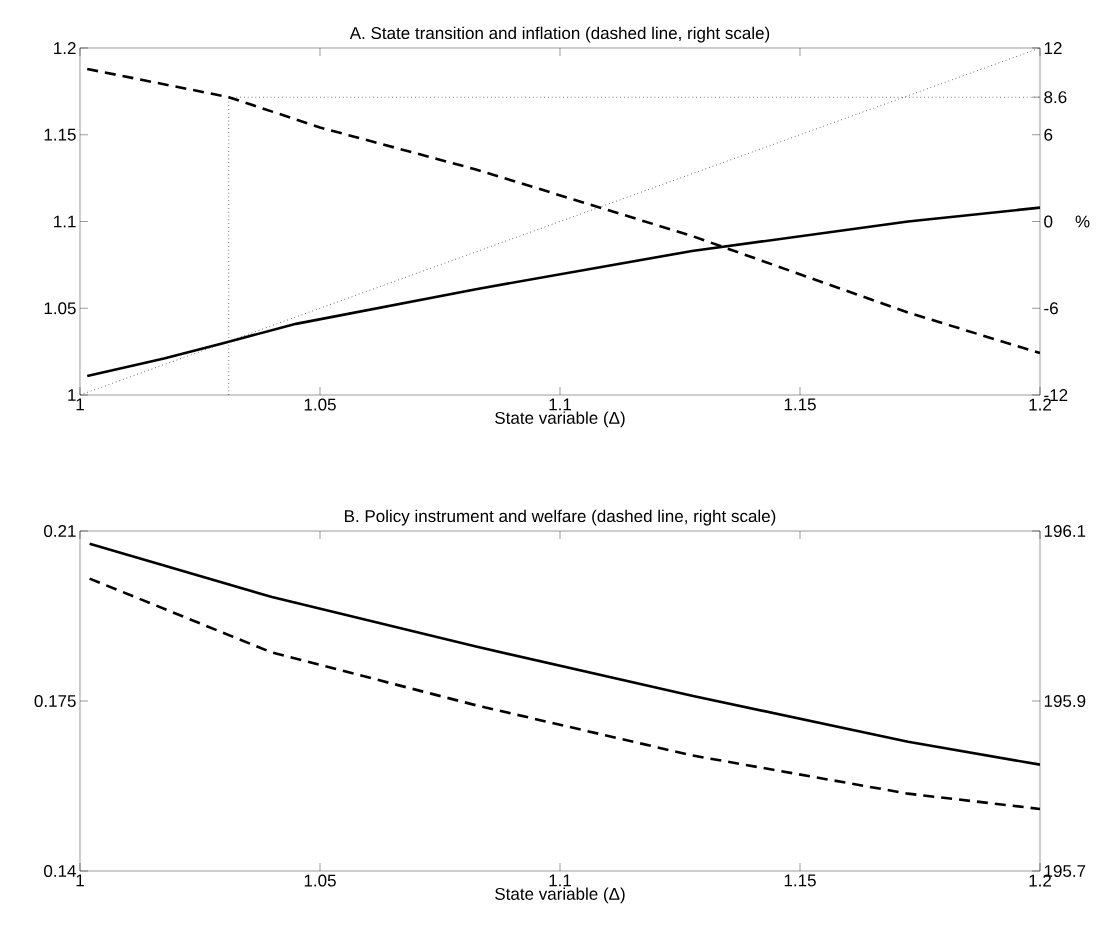  I want to click on y-tick-label: 0.21, so click(60, 531).